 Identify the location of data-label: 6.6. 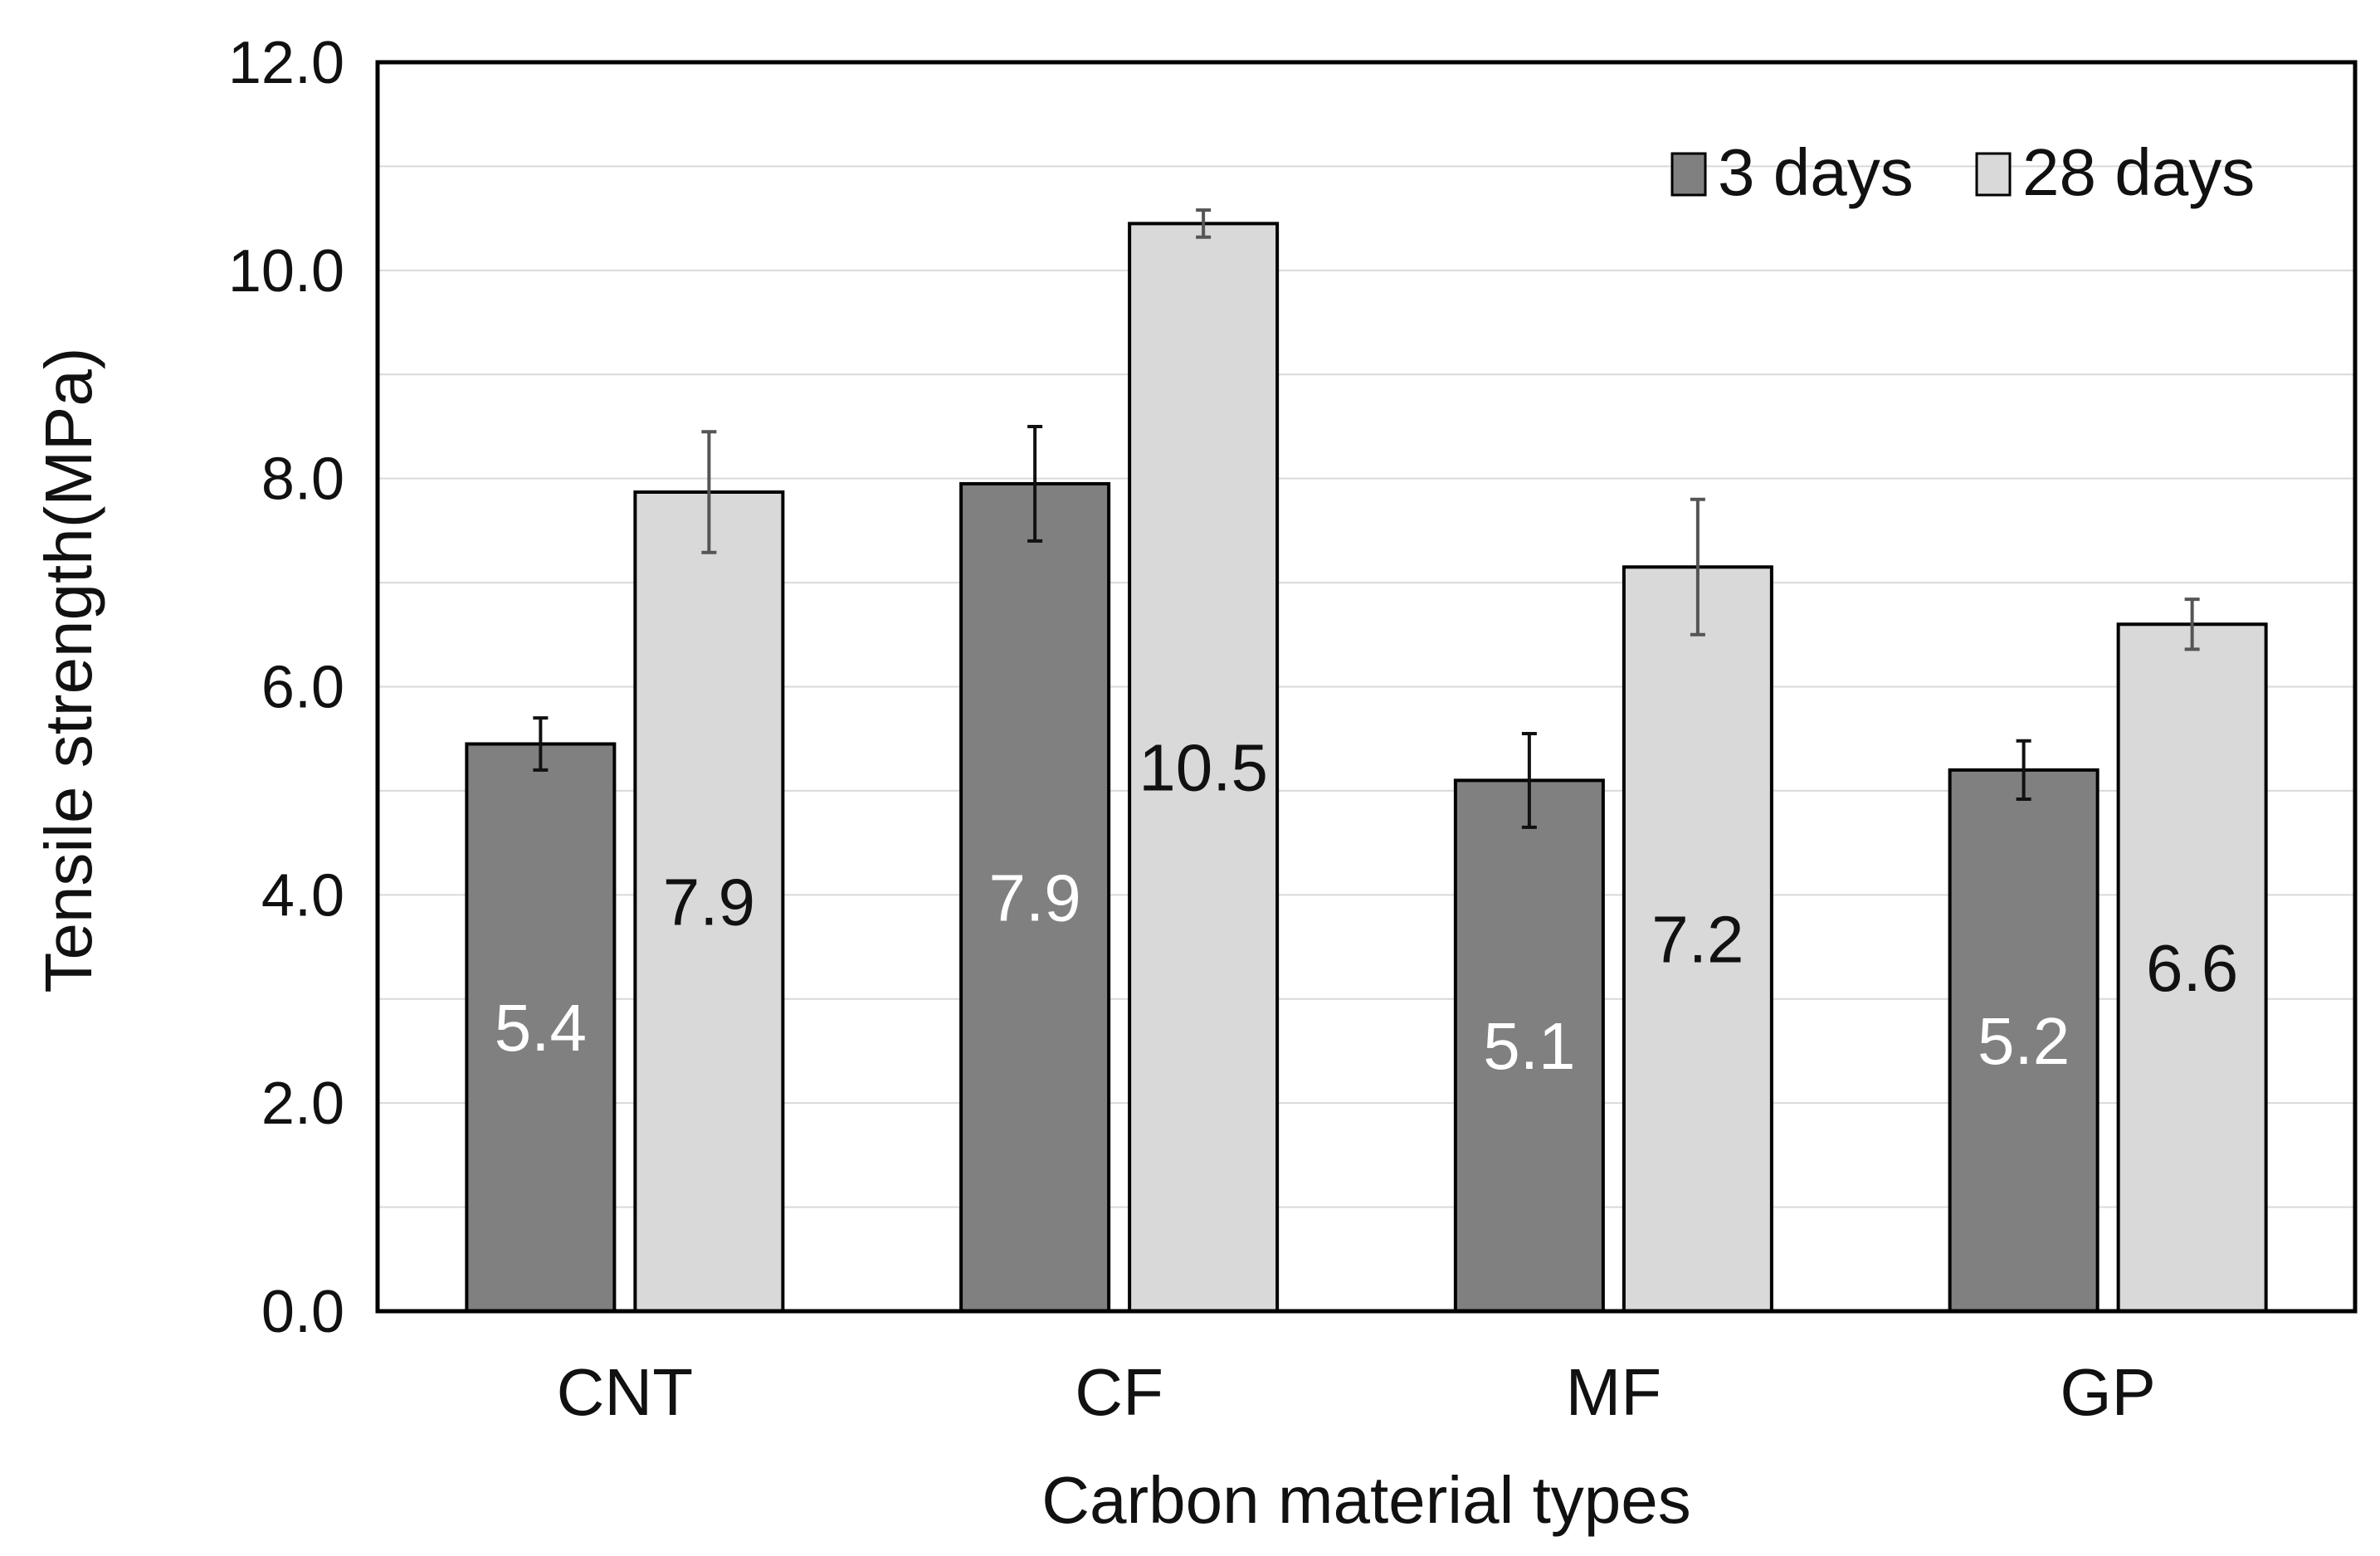
(2192, 968).